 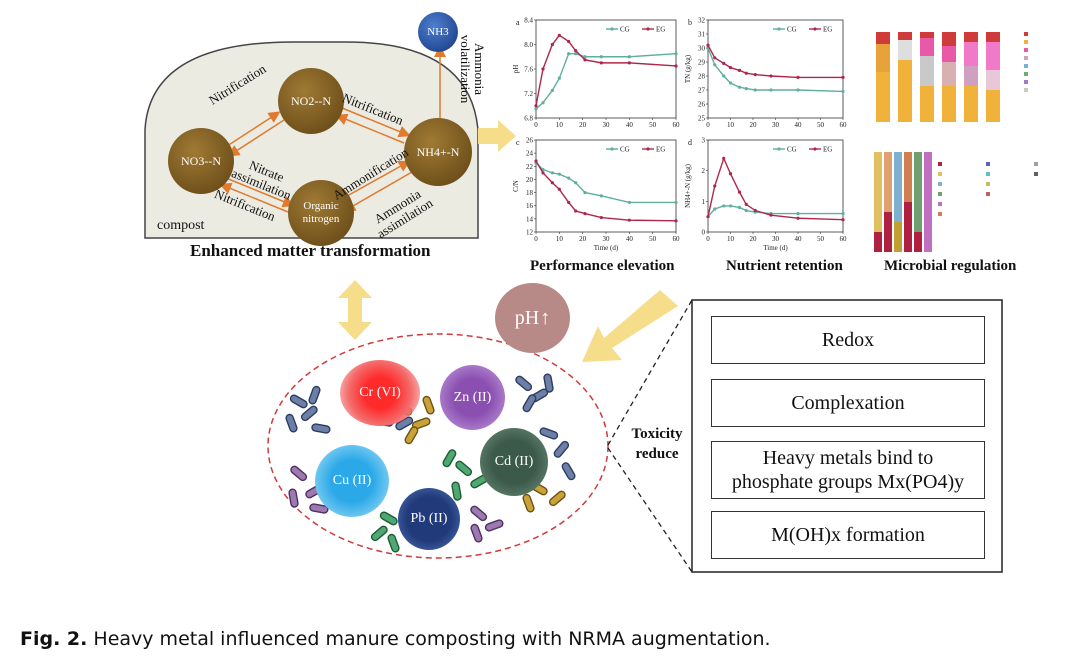 What do you see at coordinates (311, 100) in the screenshot?
I see `node-no2-label: NO2--N` at bounding box center [311, 100].